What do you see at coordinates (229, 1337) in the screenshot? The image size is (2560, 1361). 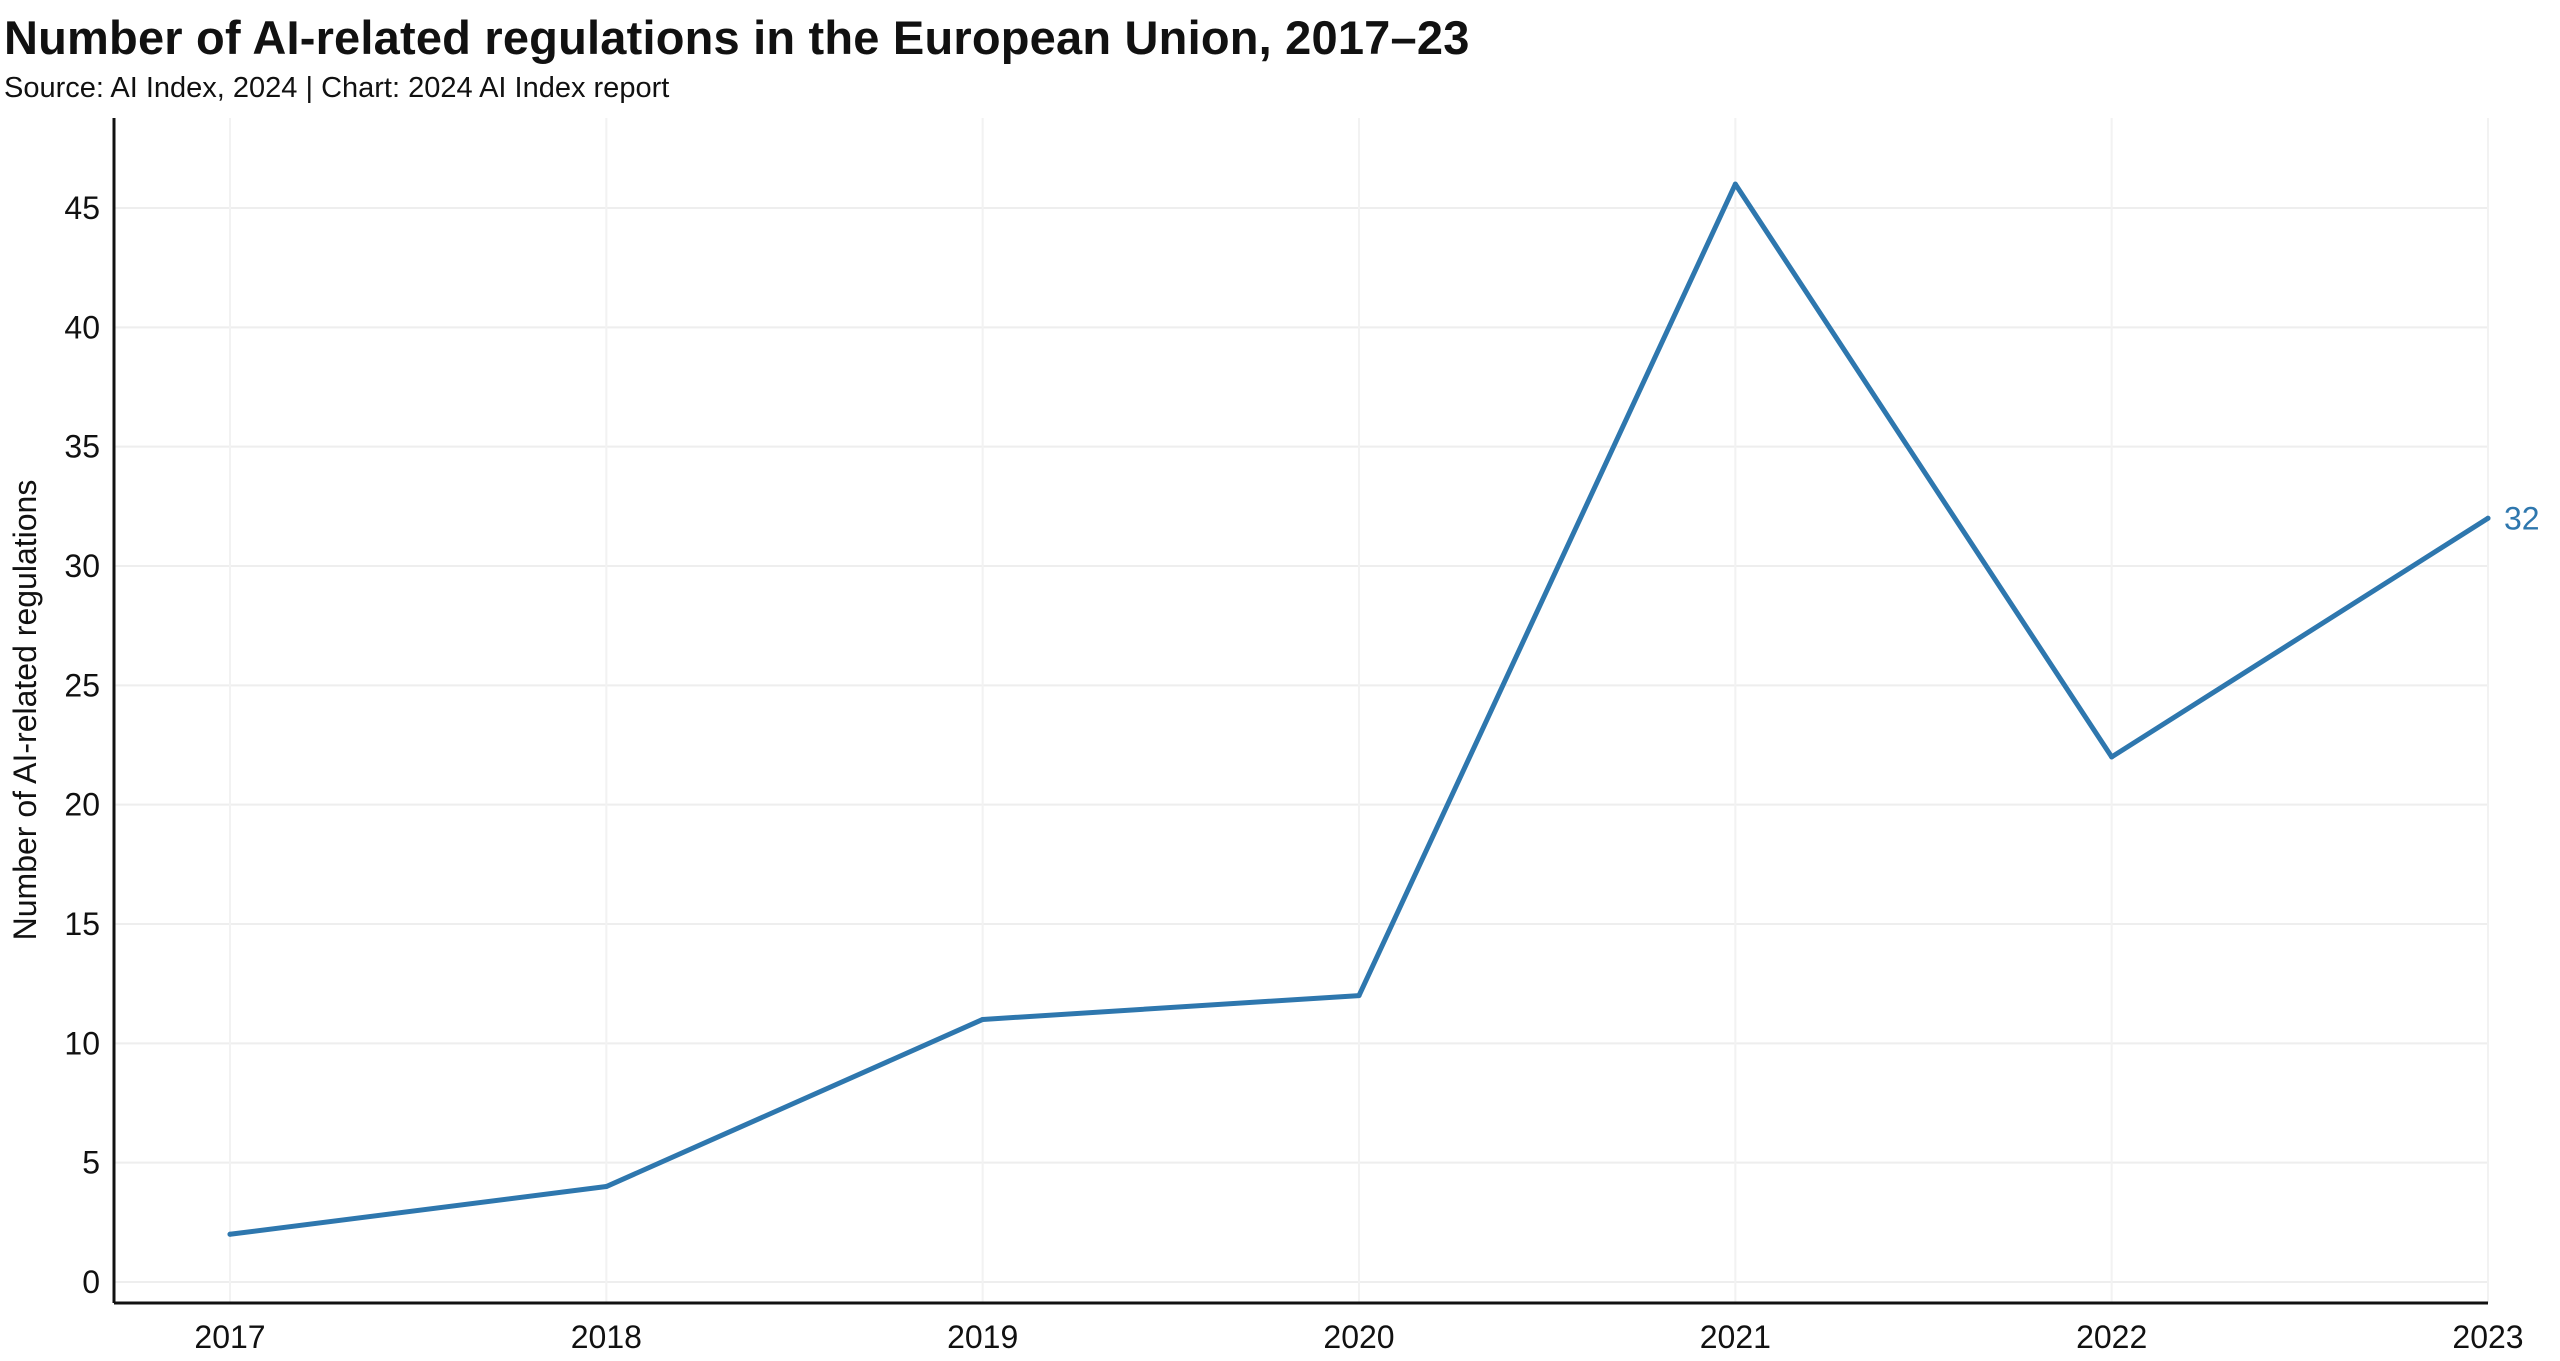 I see `x-tick-label: 2017` at bounding box center [229, 1337].